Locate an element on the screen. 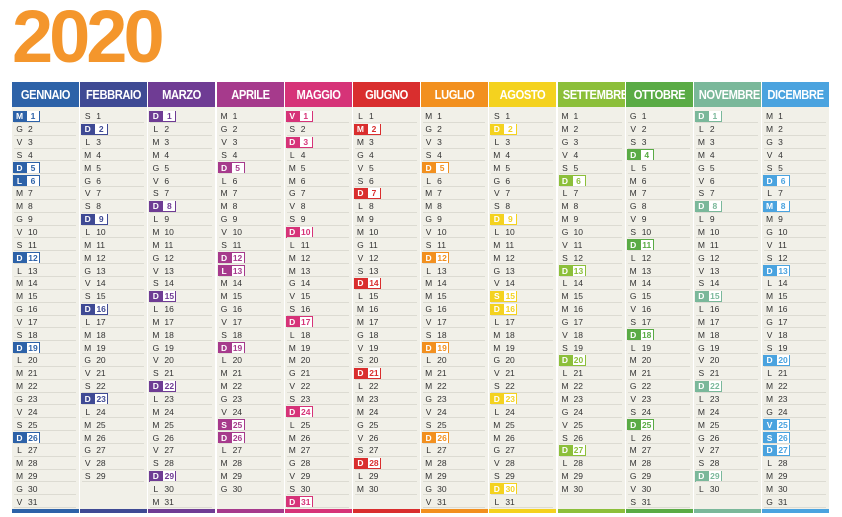 This screenshot has height=517, width=842. day-row: S 20 is located at coordinates (386, 360).